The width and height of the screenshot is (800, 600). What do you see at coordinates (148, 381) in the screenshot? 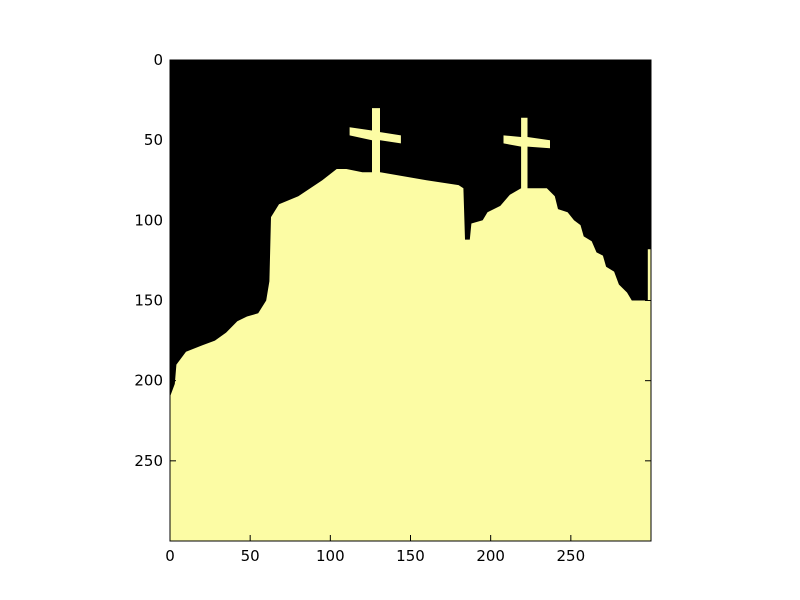
I see `y-tick-label-4: 200` at bounding box center [148, 381].